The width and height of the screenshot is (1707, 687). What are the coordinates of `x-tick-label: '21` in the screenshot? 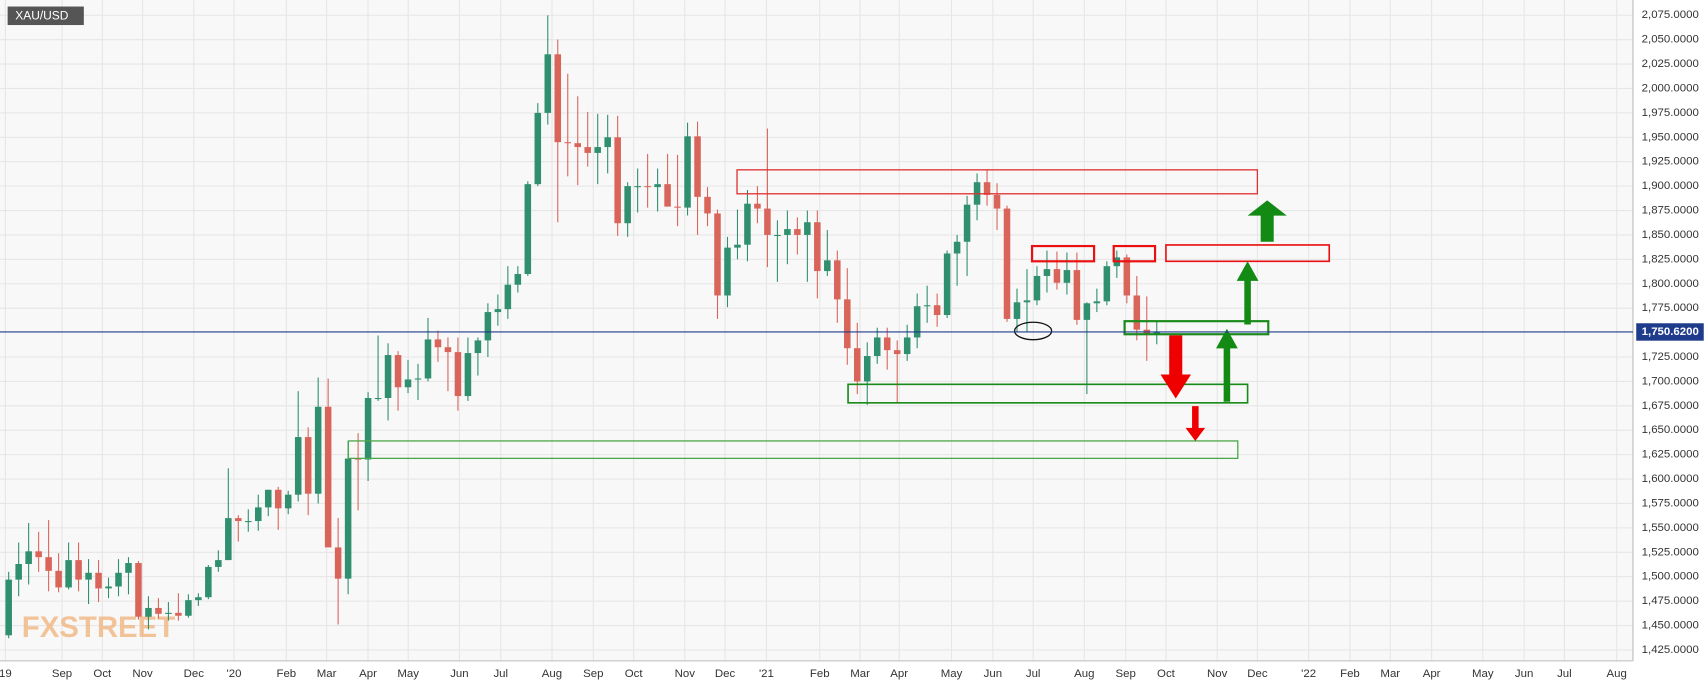 It's located at (766, 674).